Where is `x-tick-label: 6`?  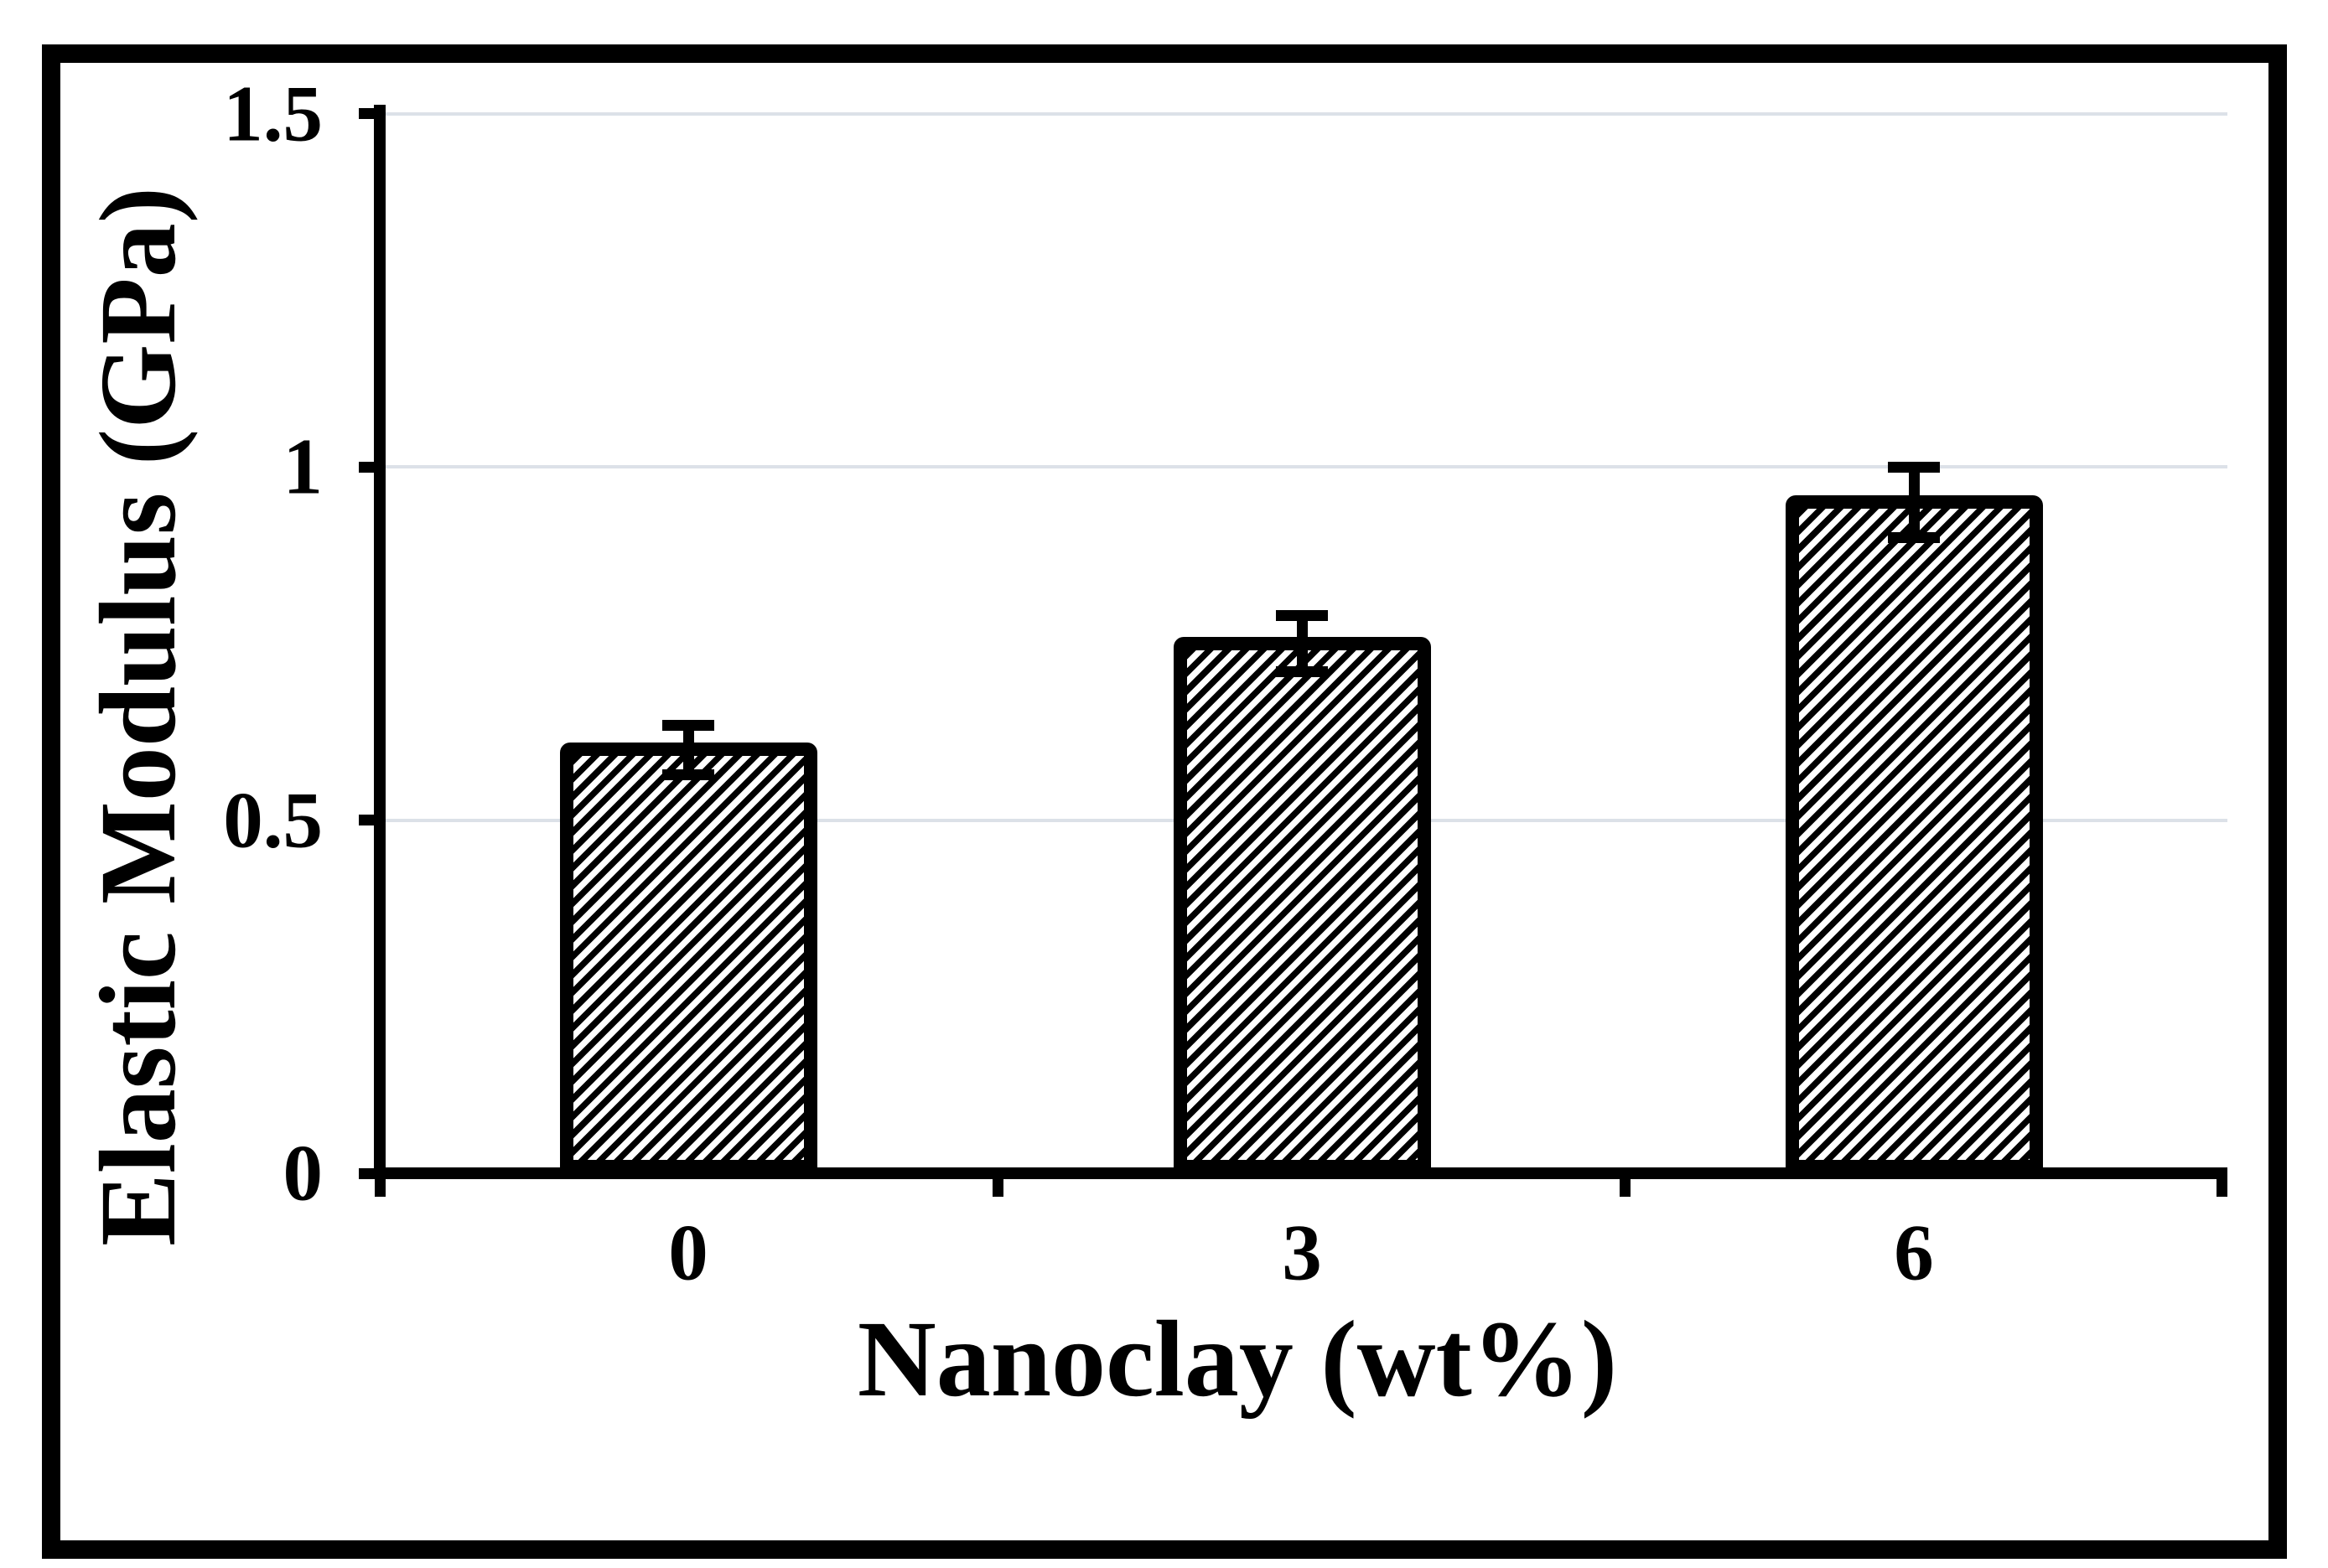 x-tick-label: 6 is located at coordinates (1914, 1253).